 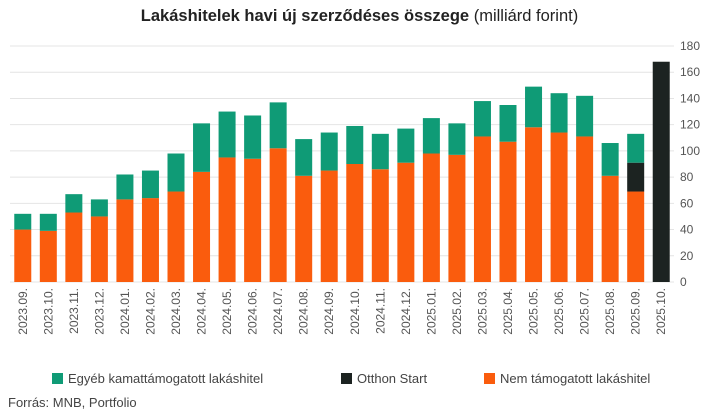 I want to click on y-tick-label-60: 60, so click(x=687, y=203).